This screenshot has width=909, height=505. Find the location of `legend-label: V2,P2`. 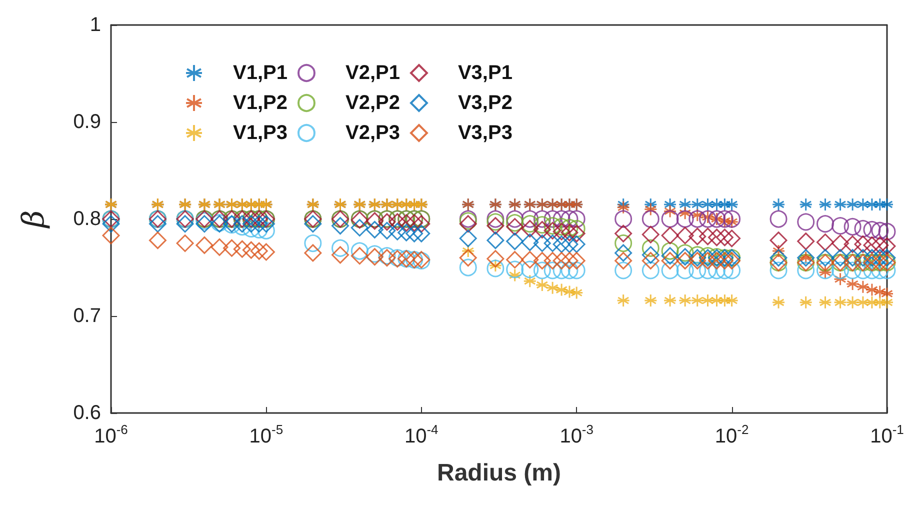

legend-label: V2,P2 is located at coordinates (372, 103).